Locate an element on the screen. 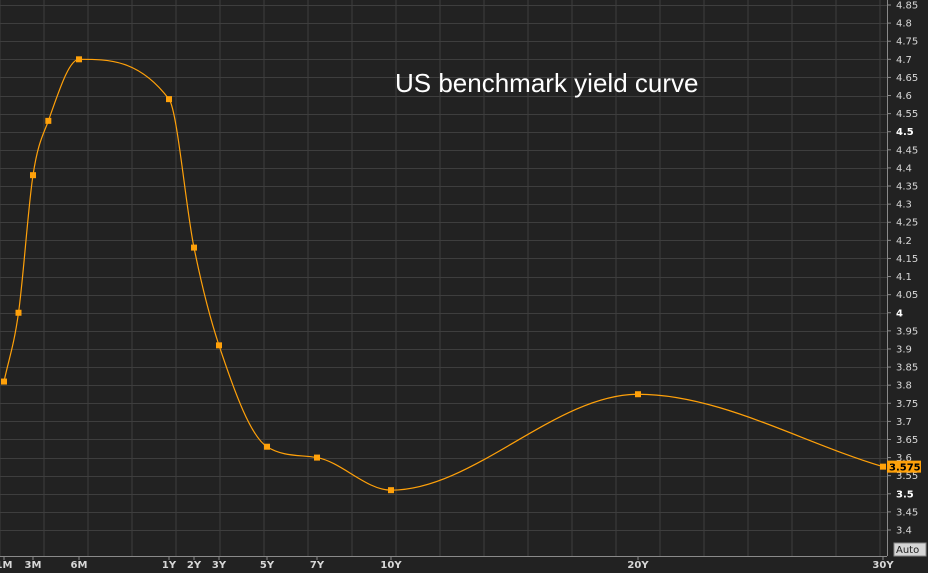 This screenshot has height=573, width=928. x-tick-label: 1M is located at coordinates (6, 565).